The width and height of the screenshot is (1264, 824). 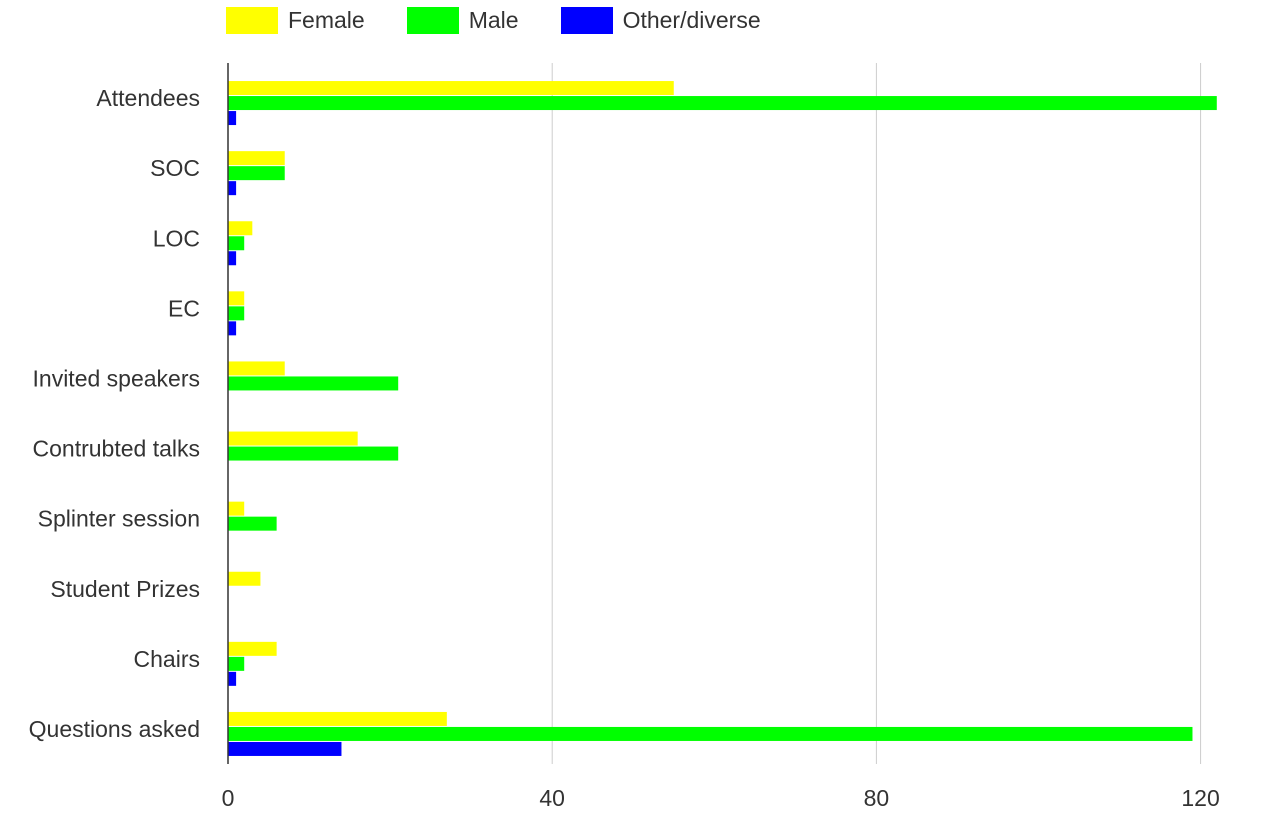 I want to click on category-label-soc: SOC, so click(x=175, y=168).